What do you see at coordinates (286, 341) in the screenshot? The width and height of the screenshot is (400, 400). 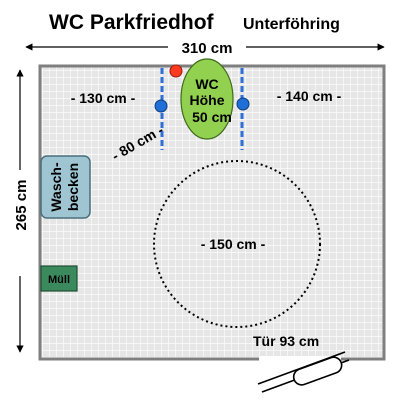 I see `door-label: Tür 93 cm` at bounding box center [286, 341].